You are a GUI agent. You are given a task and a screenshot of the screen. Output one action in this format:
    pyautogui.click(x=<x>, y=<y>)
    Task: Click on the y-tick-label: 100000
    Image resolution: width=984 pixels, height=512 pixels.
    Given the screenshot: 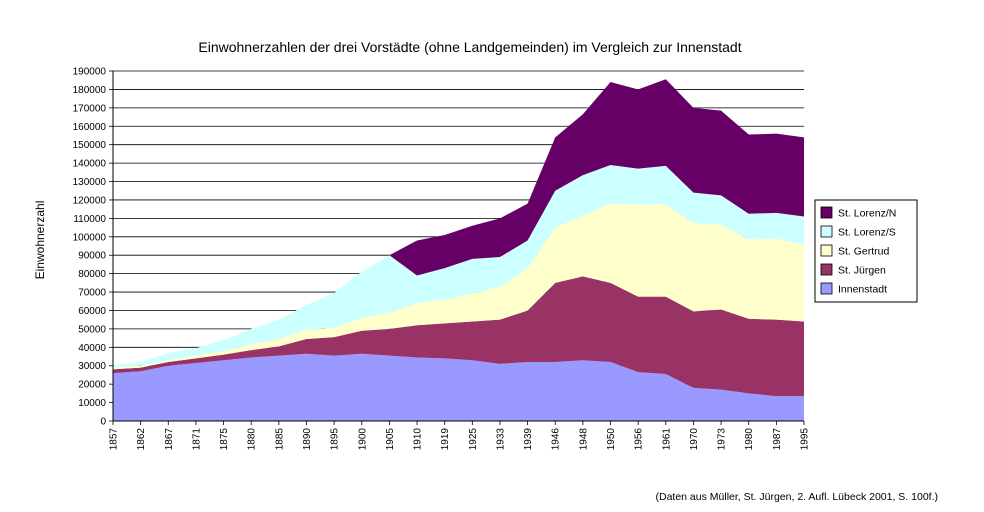 What is the action you would take?
    pyautogui.click(x=90, y=237)
    